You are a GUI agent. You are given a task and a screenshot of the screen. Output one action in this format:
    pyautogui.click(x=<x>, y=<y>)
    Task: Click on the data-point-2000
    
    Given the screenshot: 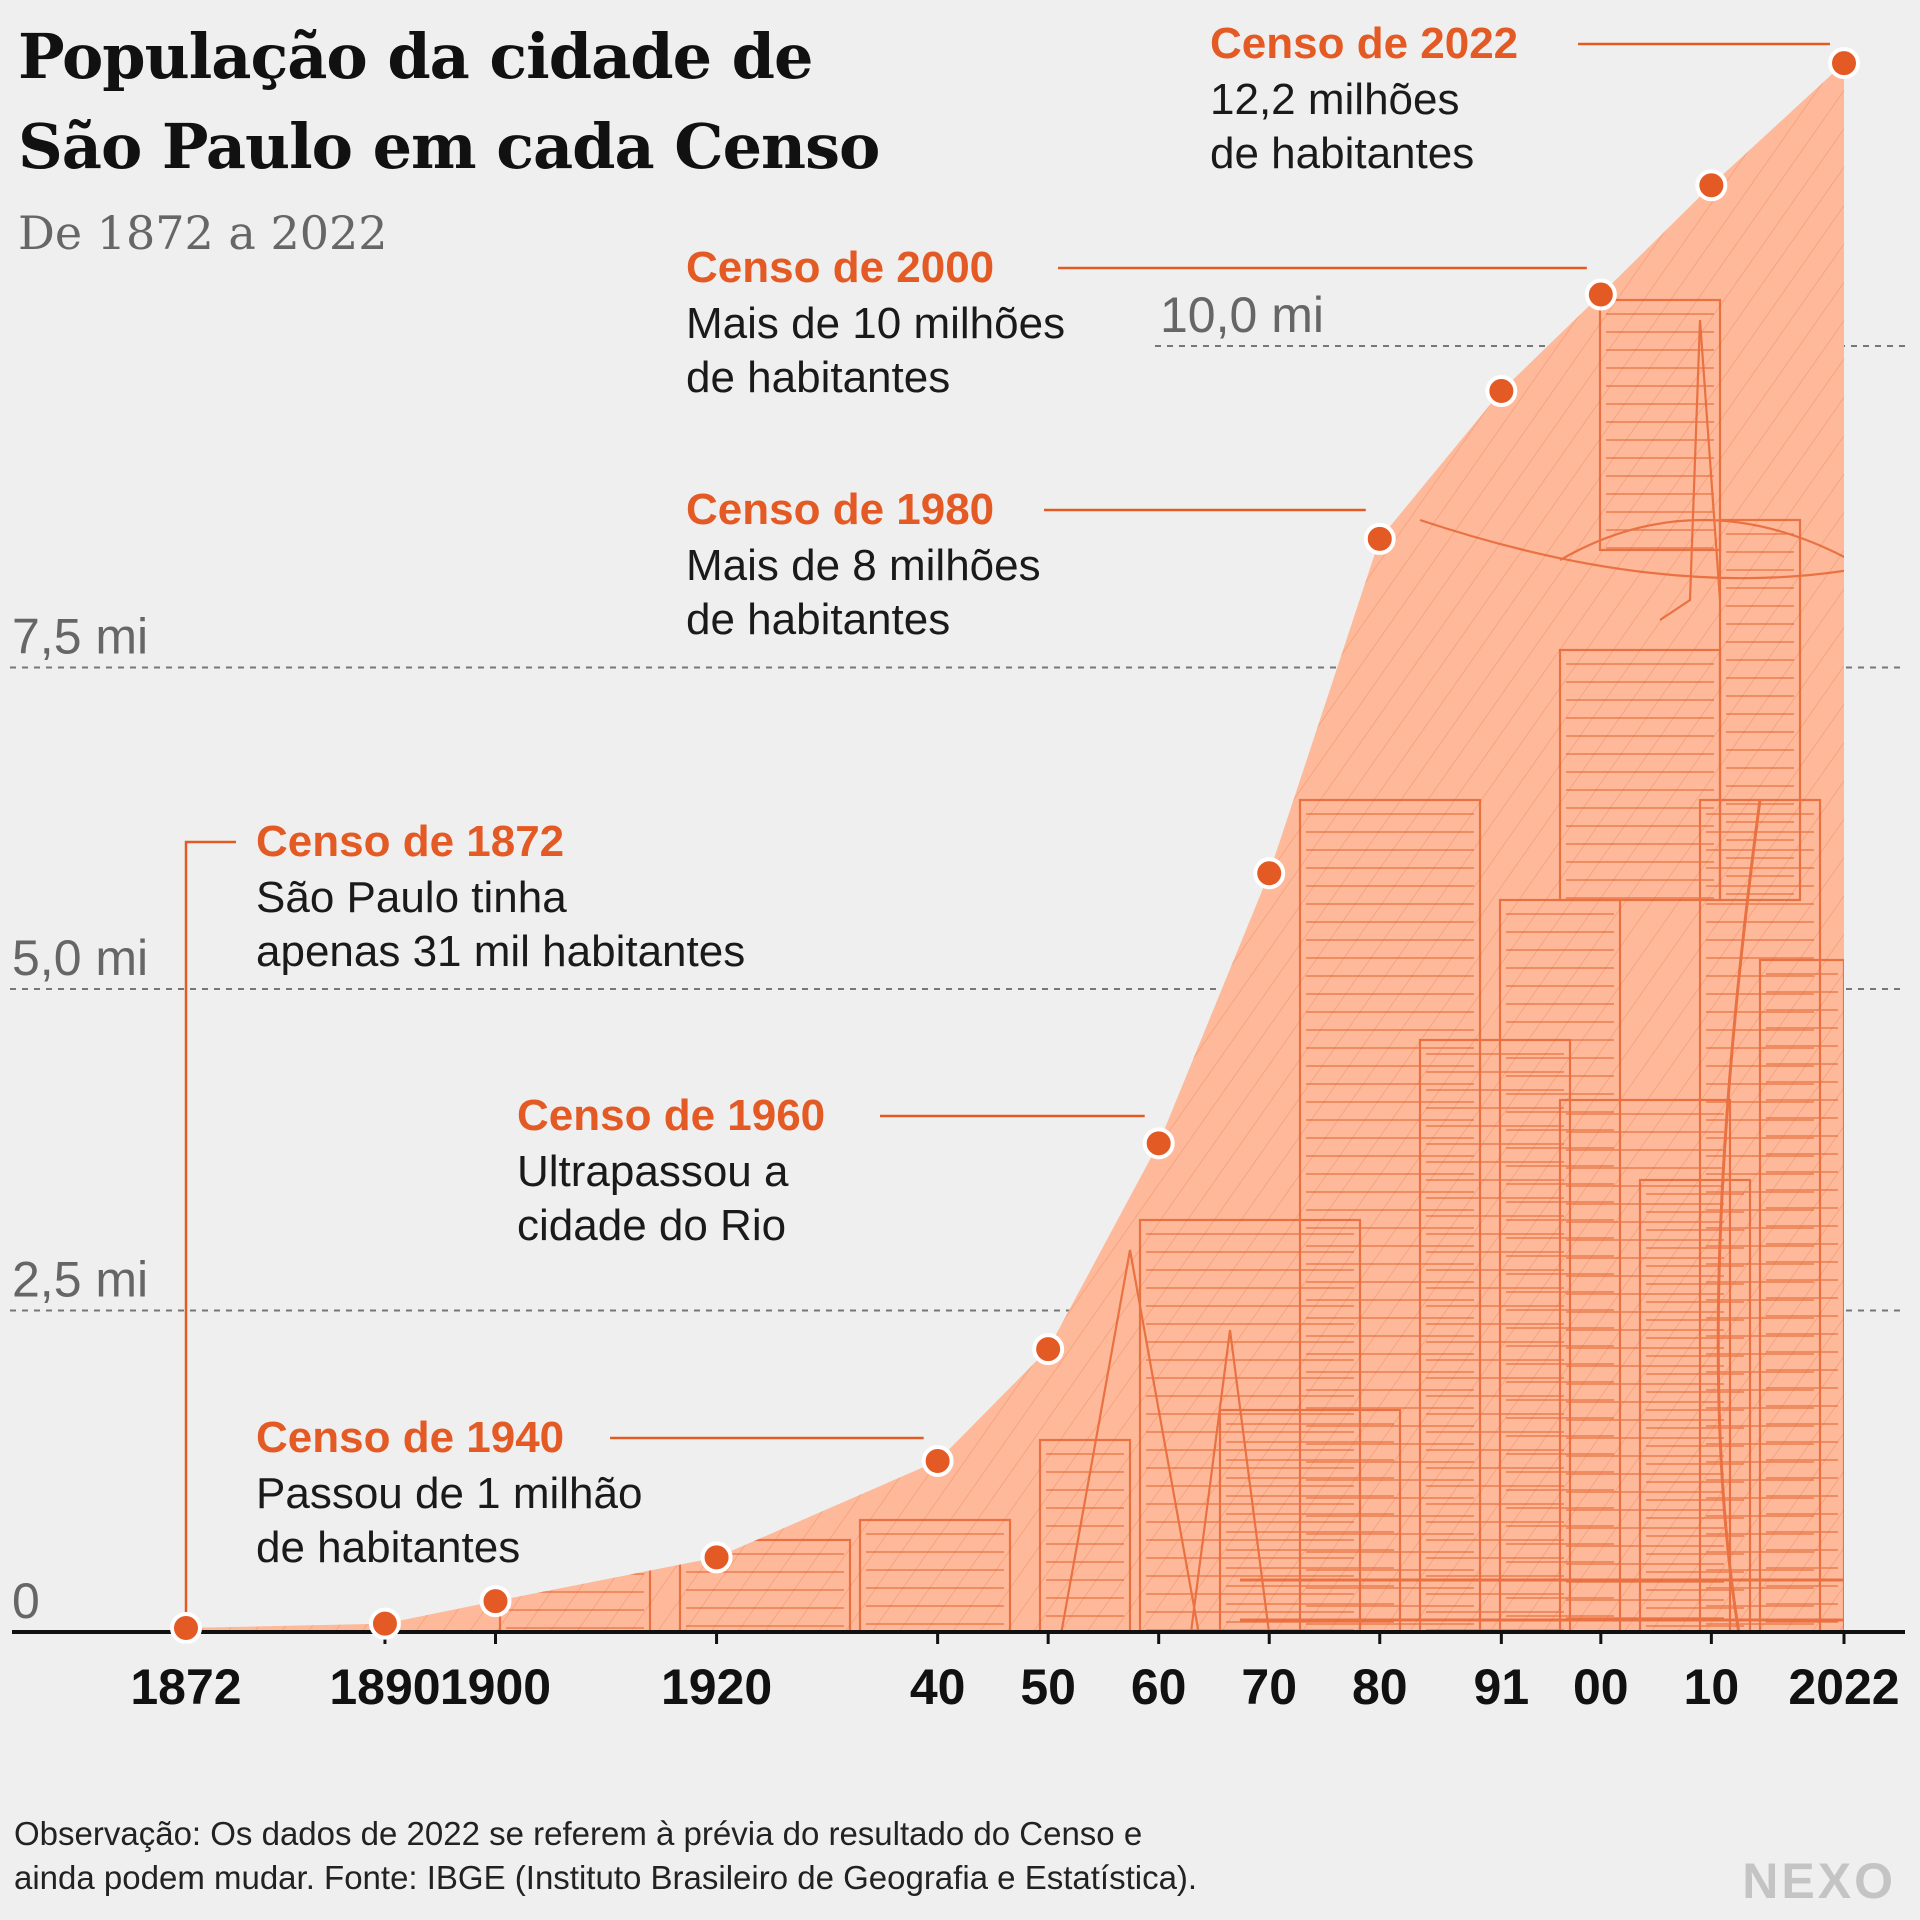 What is the action you would take?
    pyautogui.click(x=1600, y=294)
    